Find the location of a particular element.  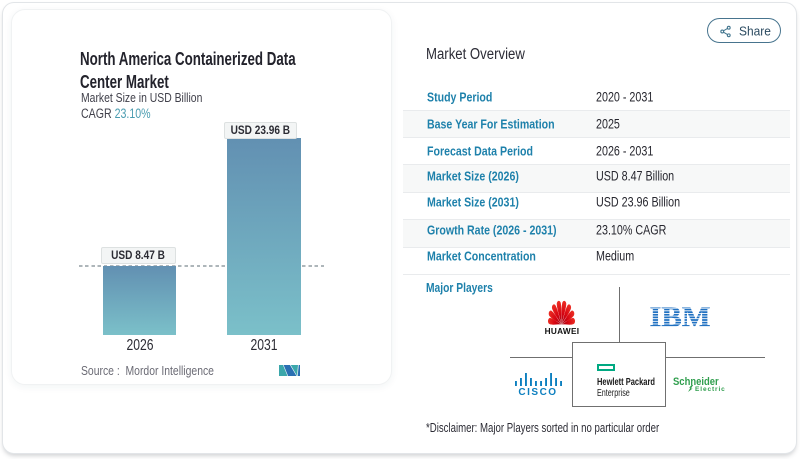

svg-text: IBM is located at coordinates (680, 316).